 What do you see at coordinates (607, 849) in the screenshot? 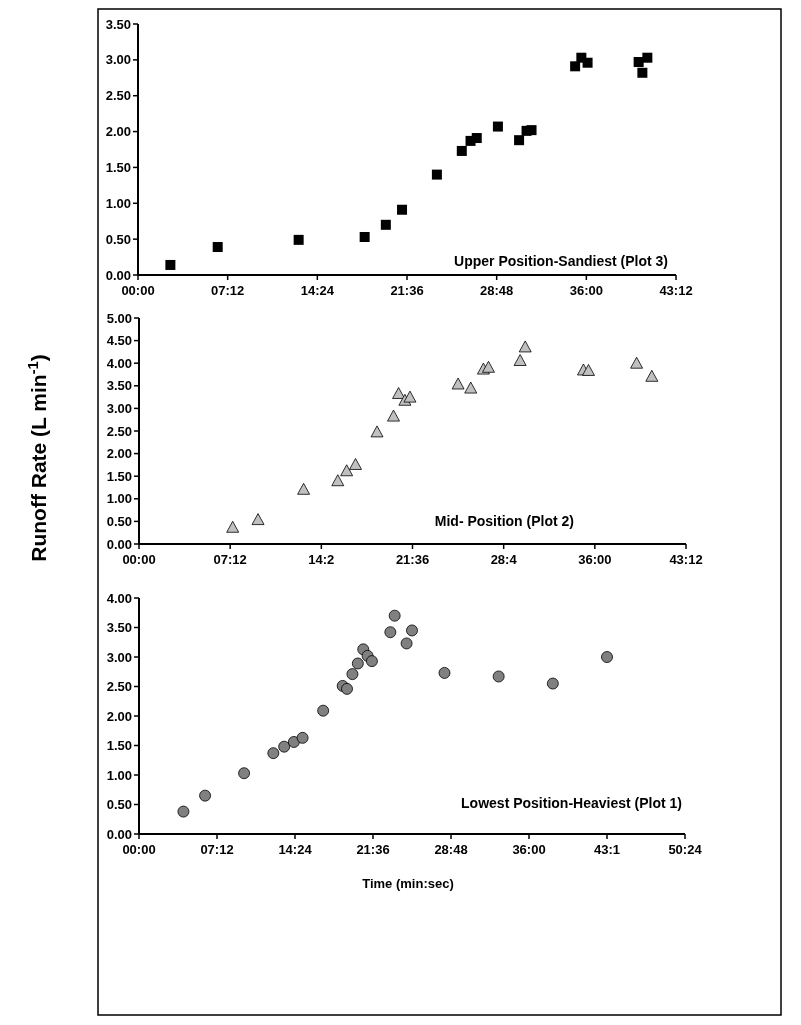
I see `x-tick-label: 43:1` at bounding box center [607, 849].